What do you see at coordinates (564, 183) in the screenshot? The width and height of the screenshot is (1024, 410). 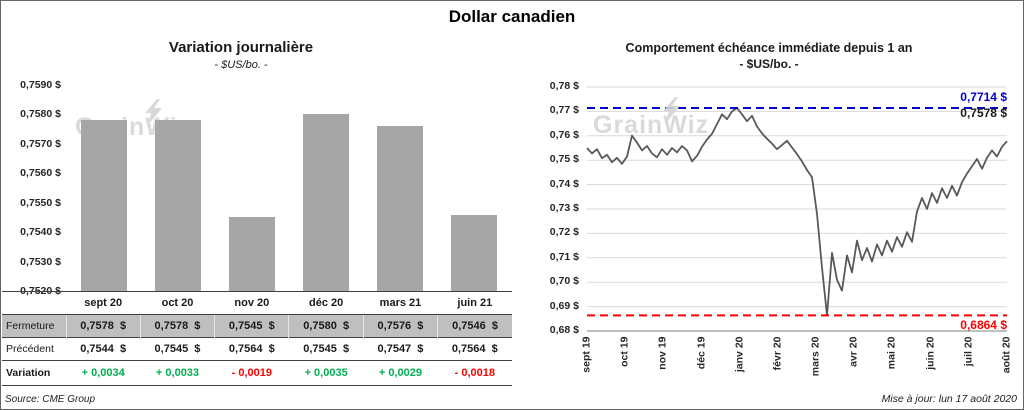 I see `y-tick-label: 0,74 $` at bounding box center [564, 183].